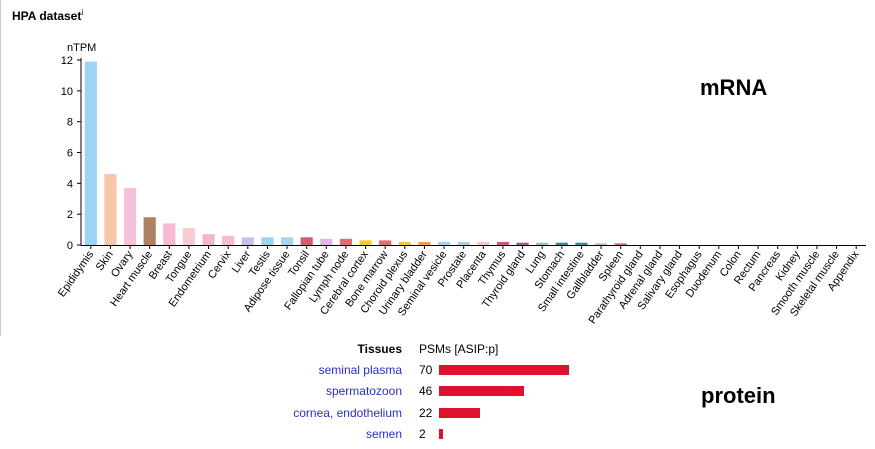  I want to click on bar-thymus, so click(503, 243).